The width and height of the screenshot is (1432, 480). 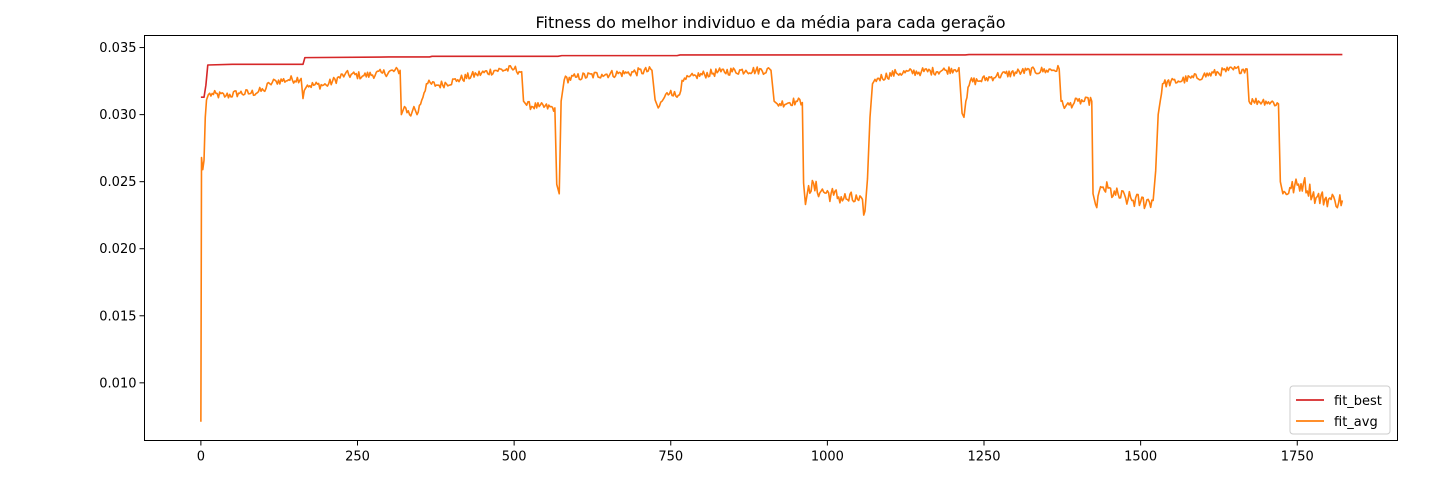 I want to click on x-tick-label: 1250, so click(x=983, y=457).